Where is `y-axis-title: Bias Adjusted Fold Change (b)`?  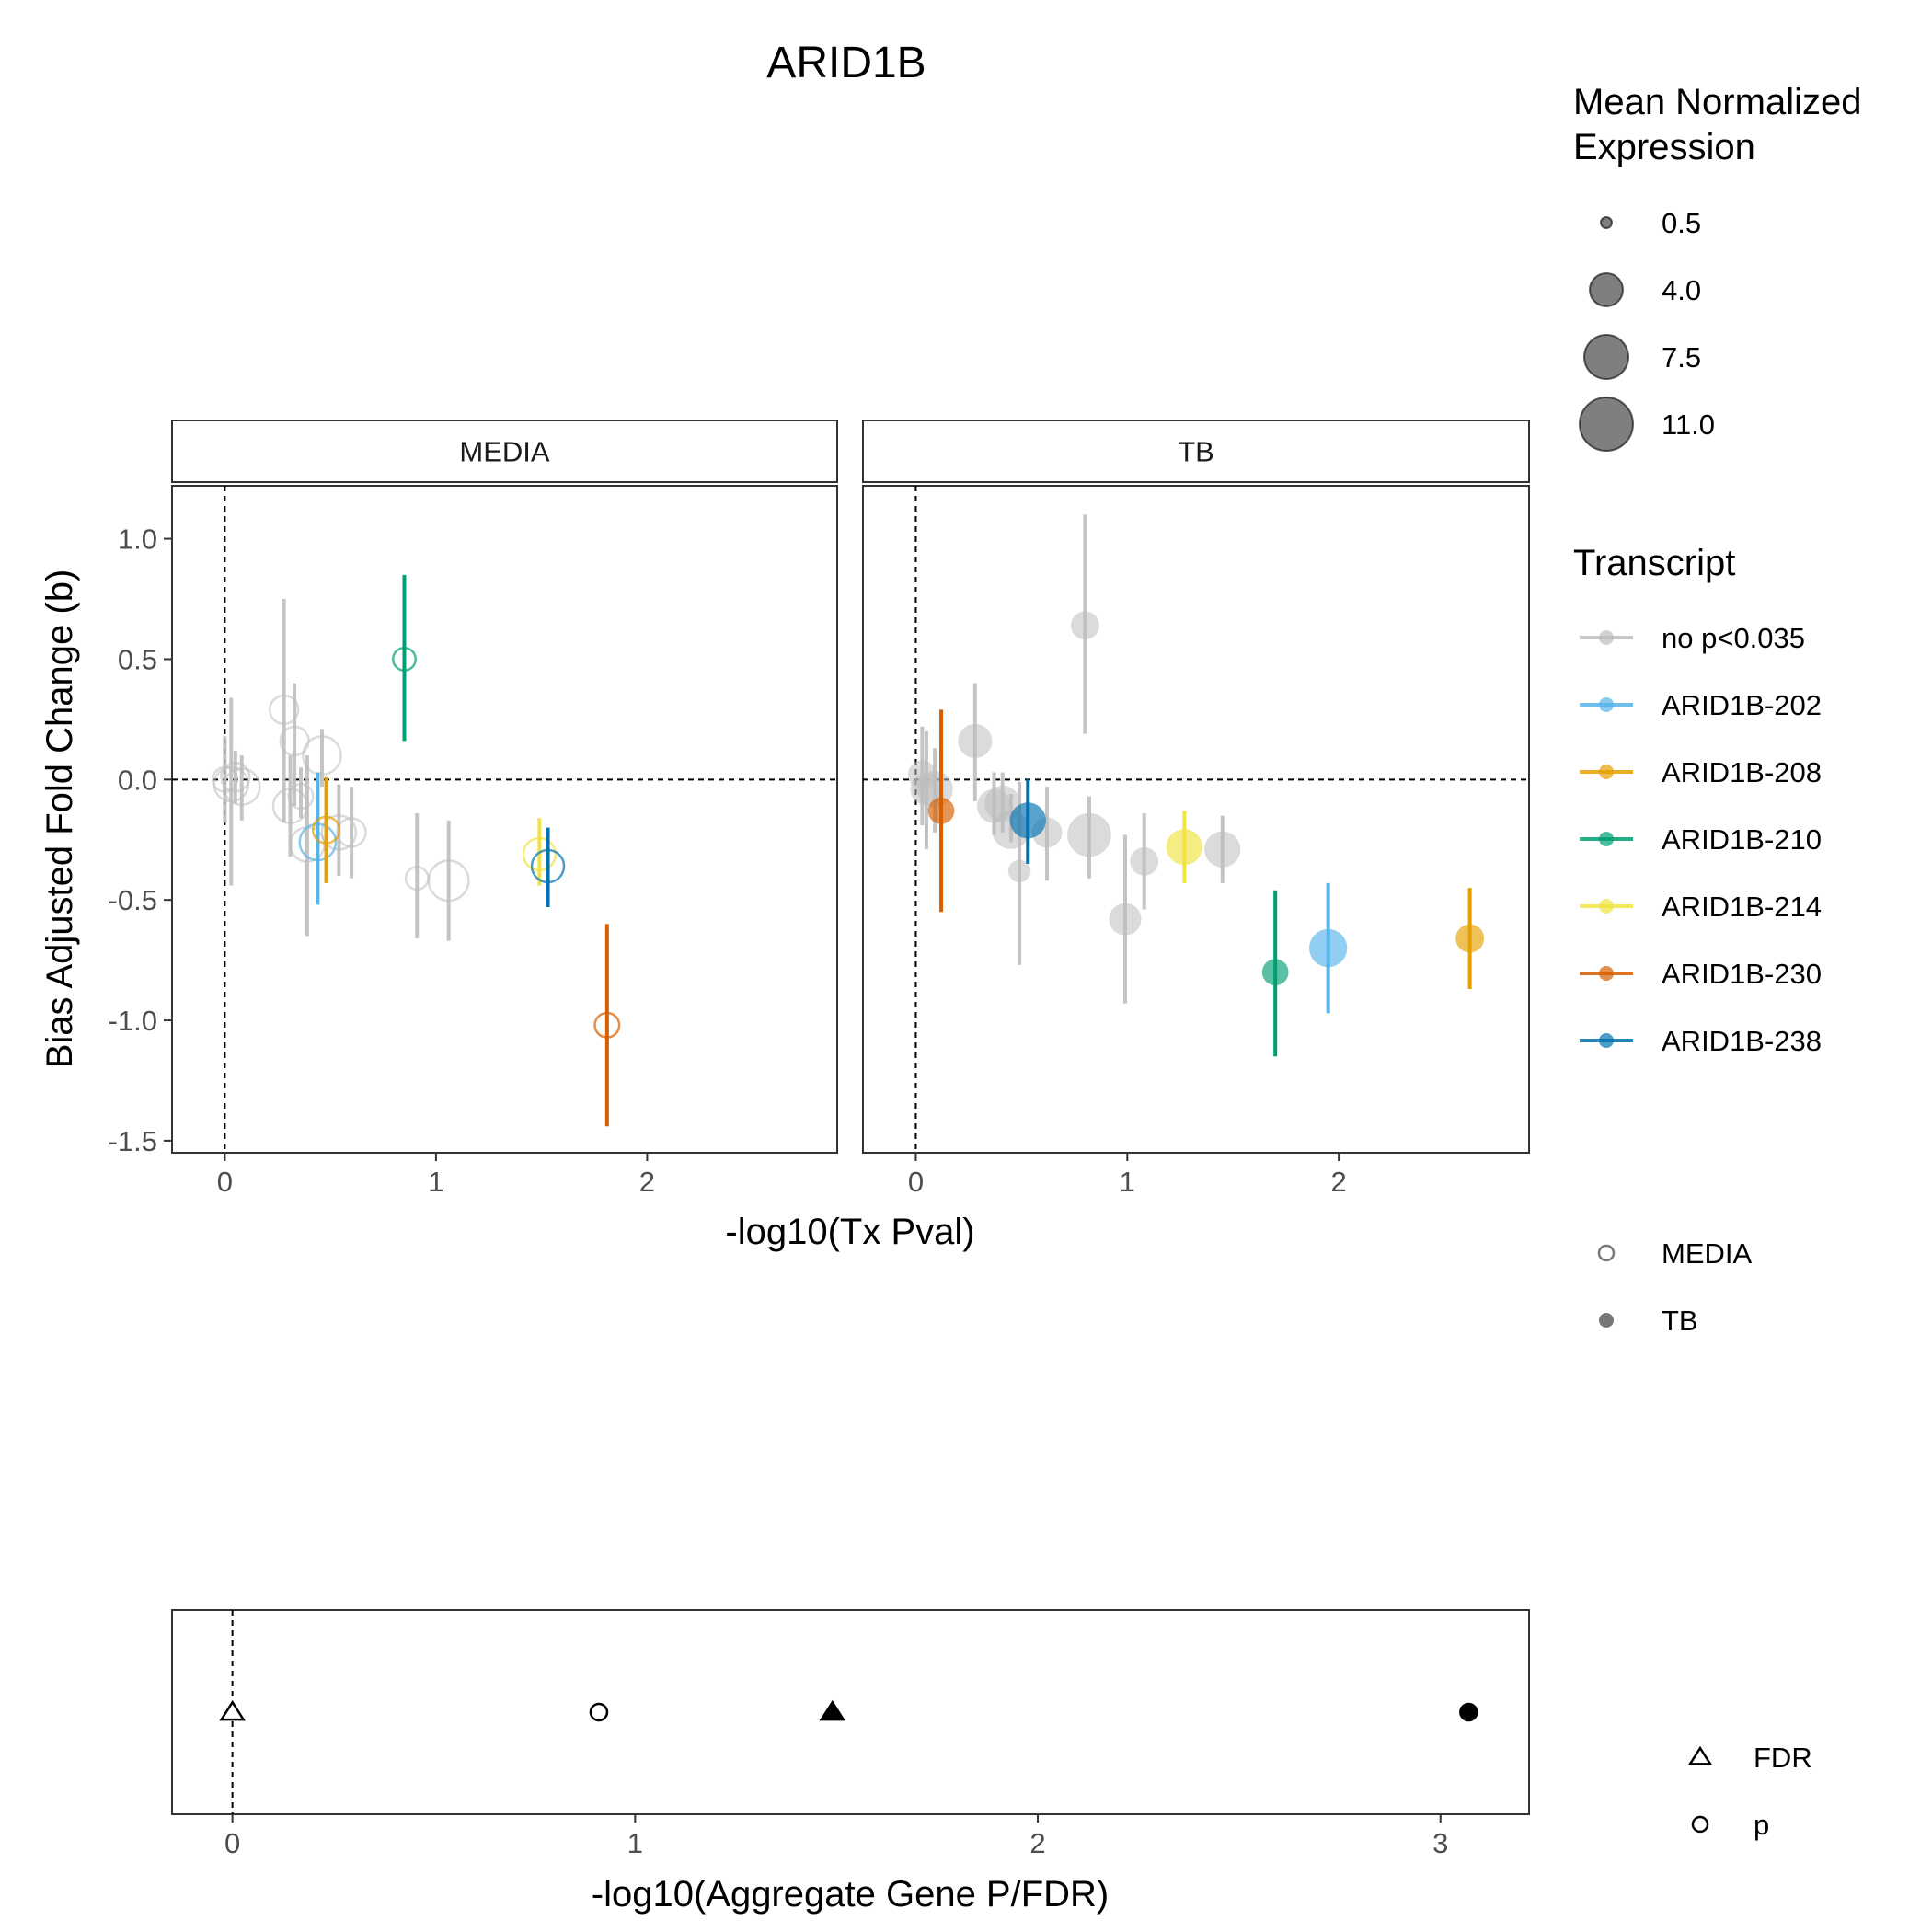
y-axis-title: Bias Adjusted Fold Change (b) is located at coordinates (60, 819).